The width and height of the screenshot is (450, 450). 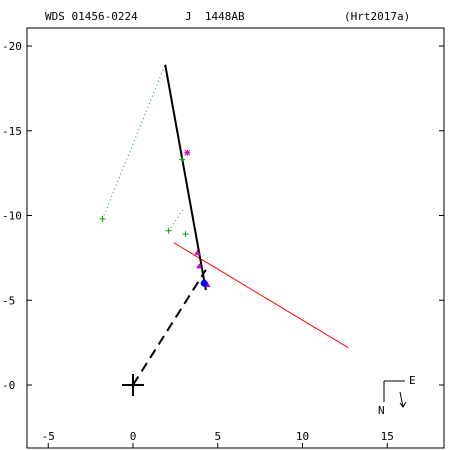 I want to click on residual-line, so click(x=261, y=295).